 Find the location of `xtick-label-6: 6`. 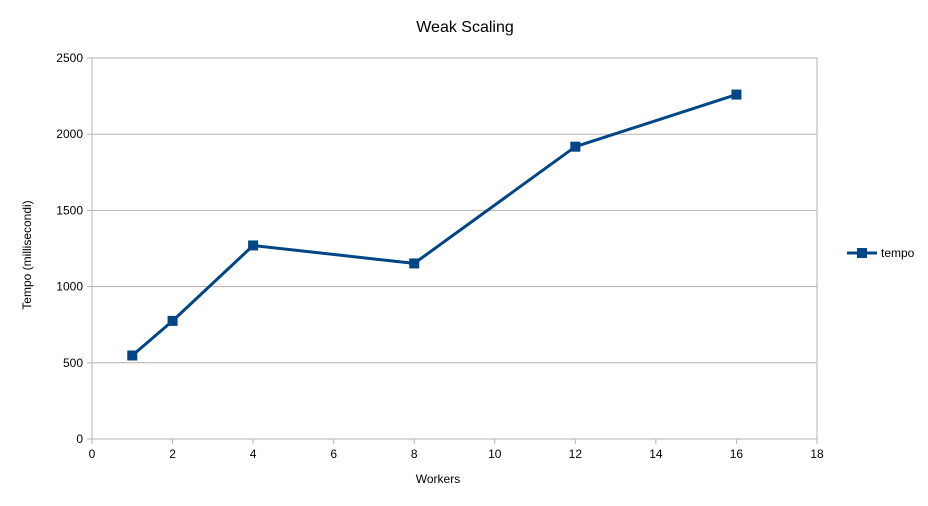

xtick-label-6: 6 is located at coordinates (333, 454).